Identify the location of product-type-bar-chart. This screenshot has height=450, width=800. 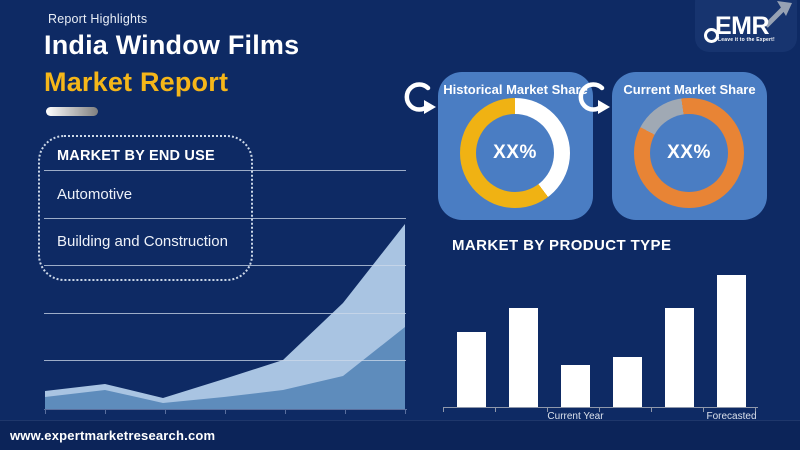
(600, 341).